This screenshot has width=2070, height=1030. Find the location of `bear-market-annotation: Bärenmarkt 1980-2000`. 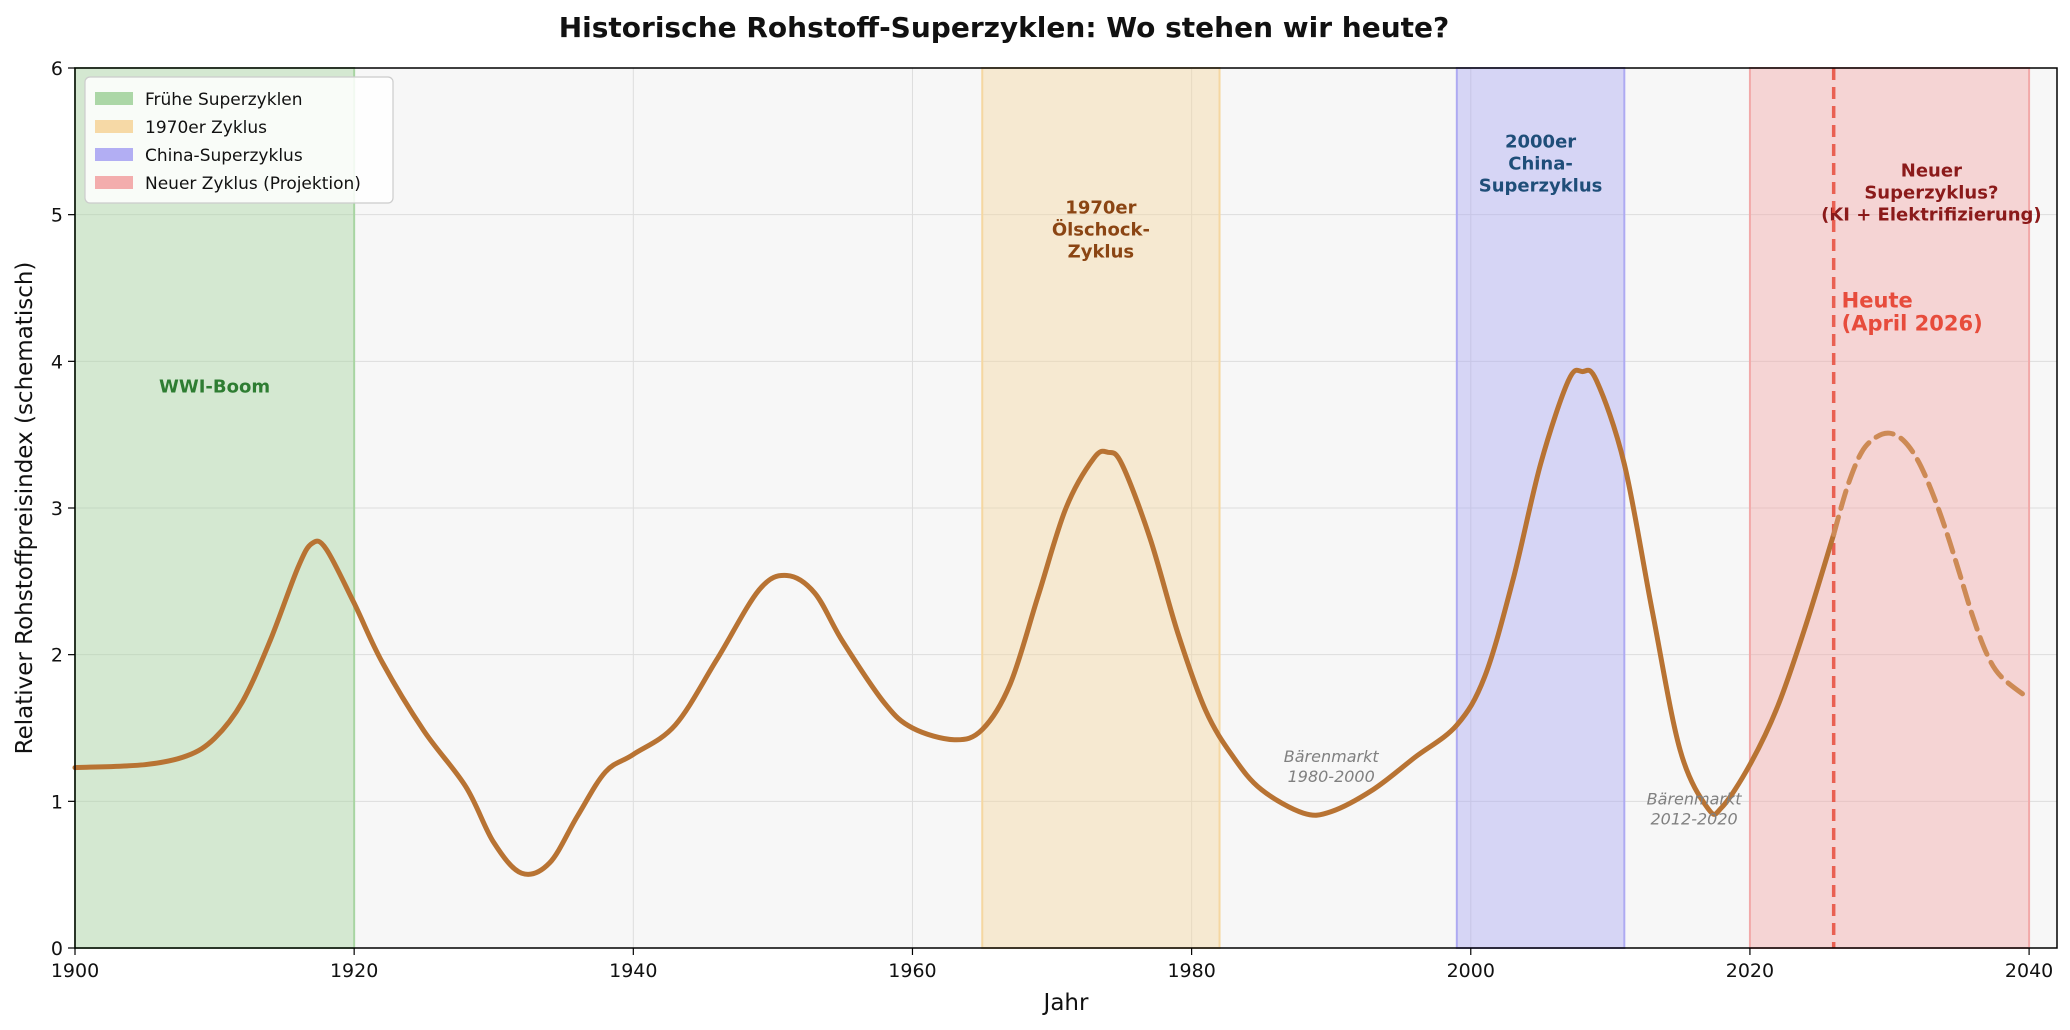

bear-market-annotation: Bärenmarkt 1980-2000 is located at coordinates (1332, 766).